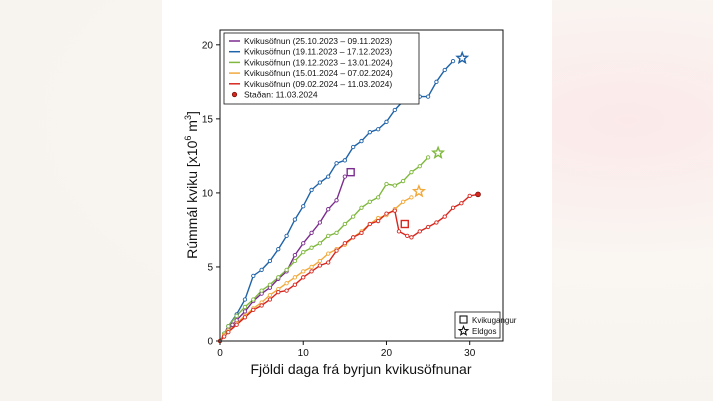  What do you see at coordinates (484, 331) in the screenshot?
I see `eldgos-legend-label: Eldgos` at bounding box center [484, 331].